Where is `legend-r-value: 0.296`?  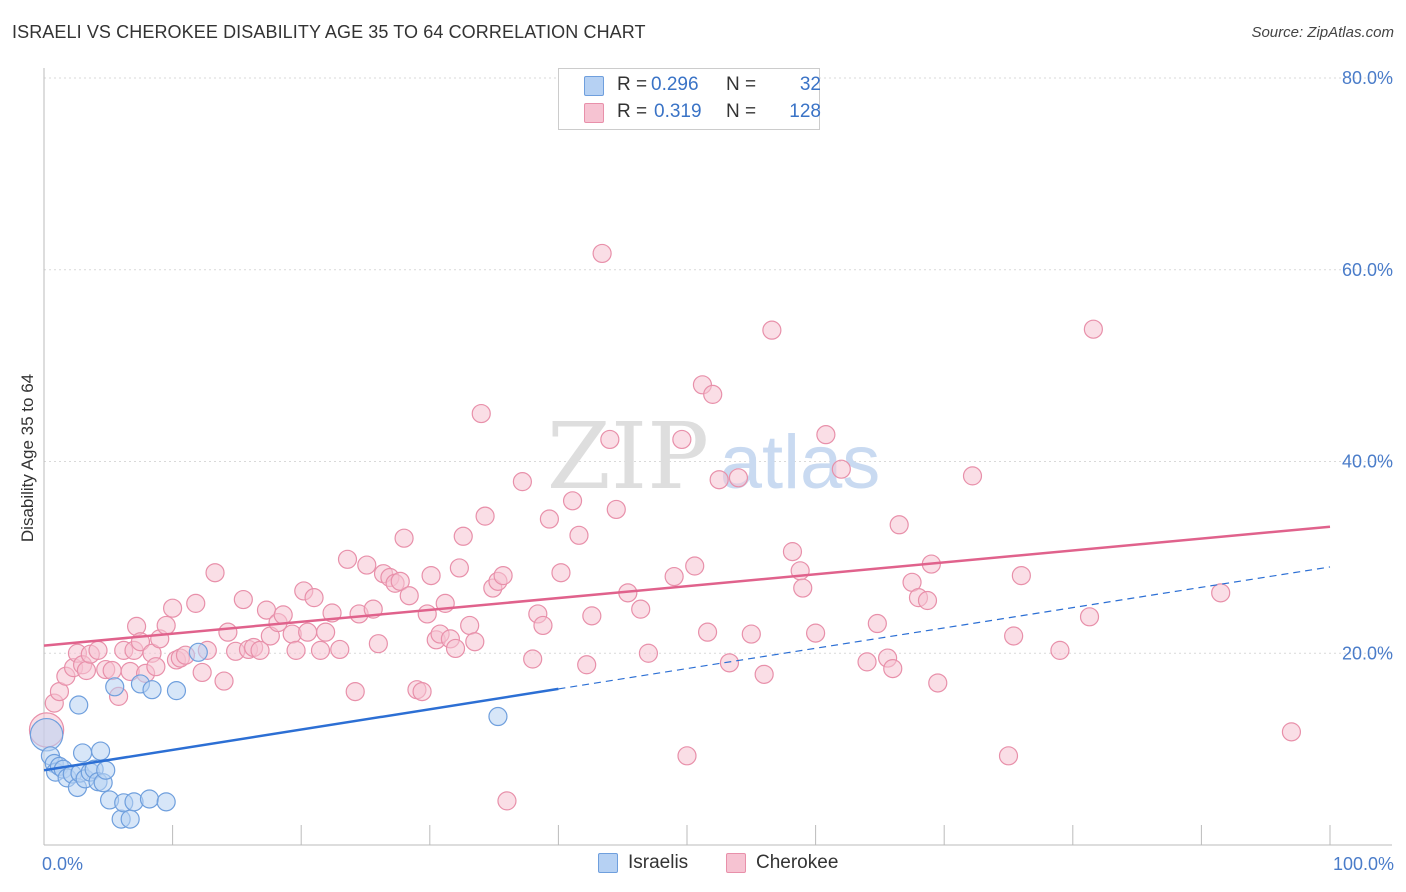
legend-r-value: 0.296 is located at coordinates (675, 84).